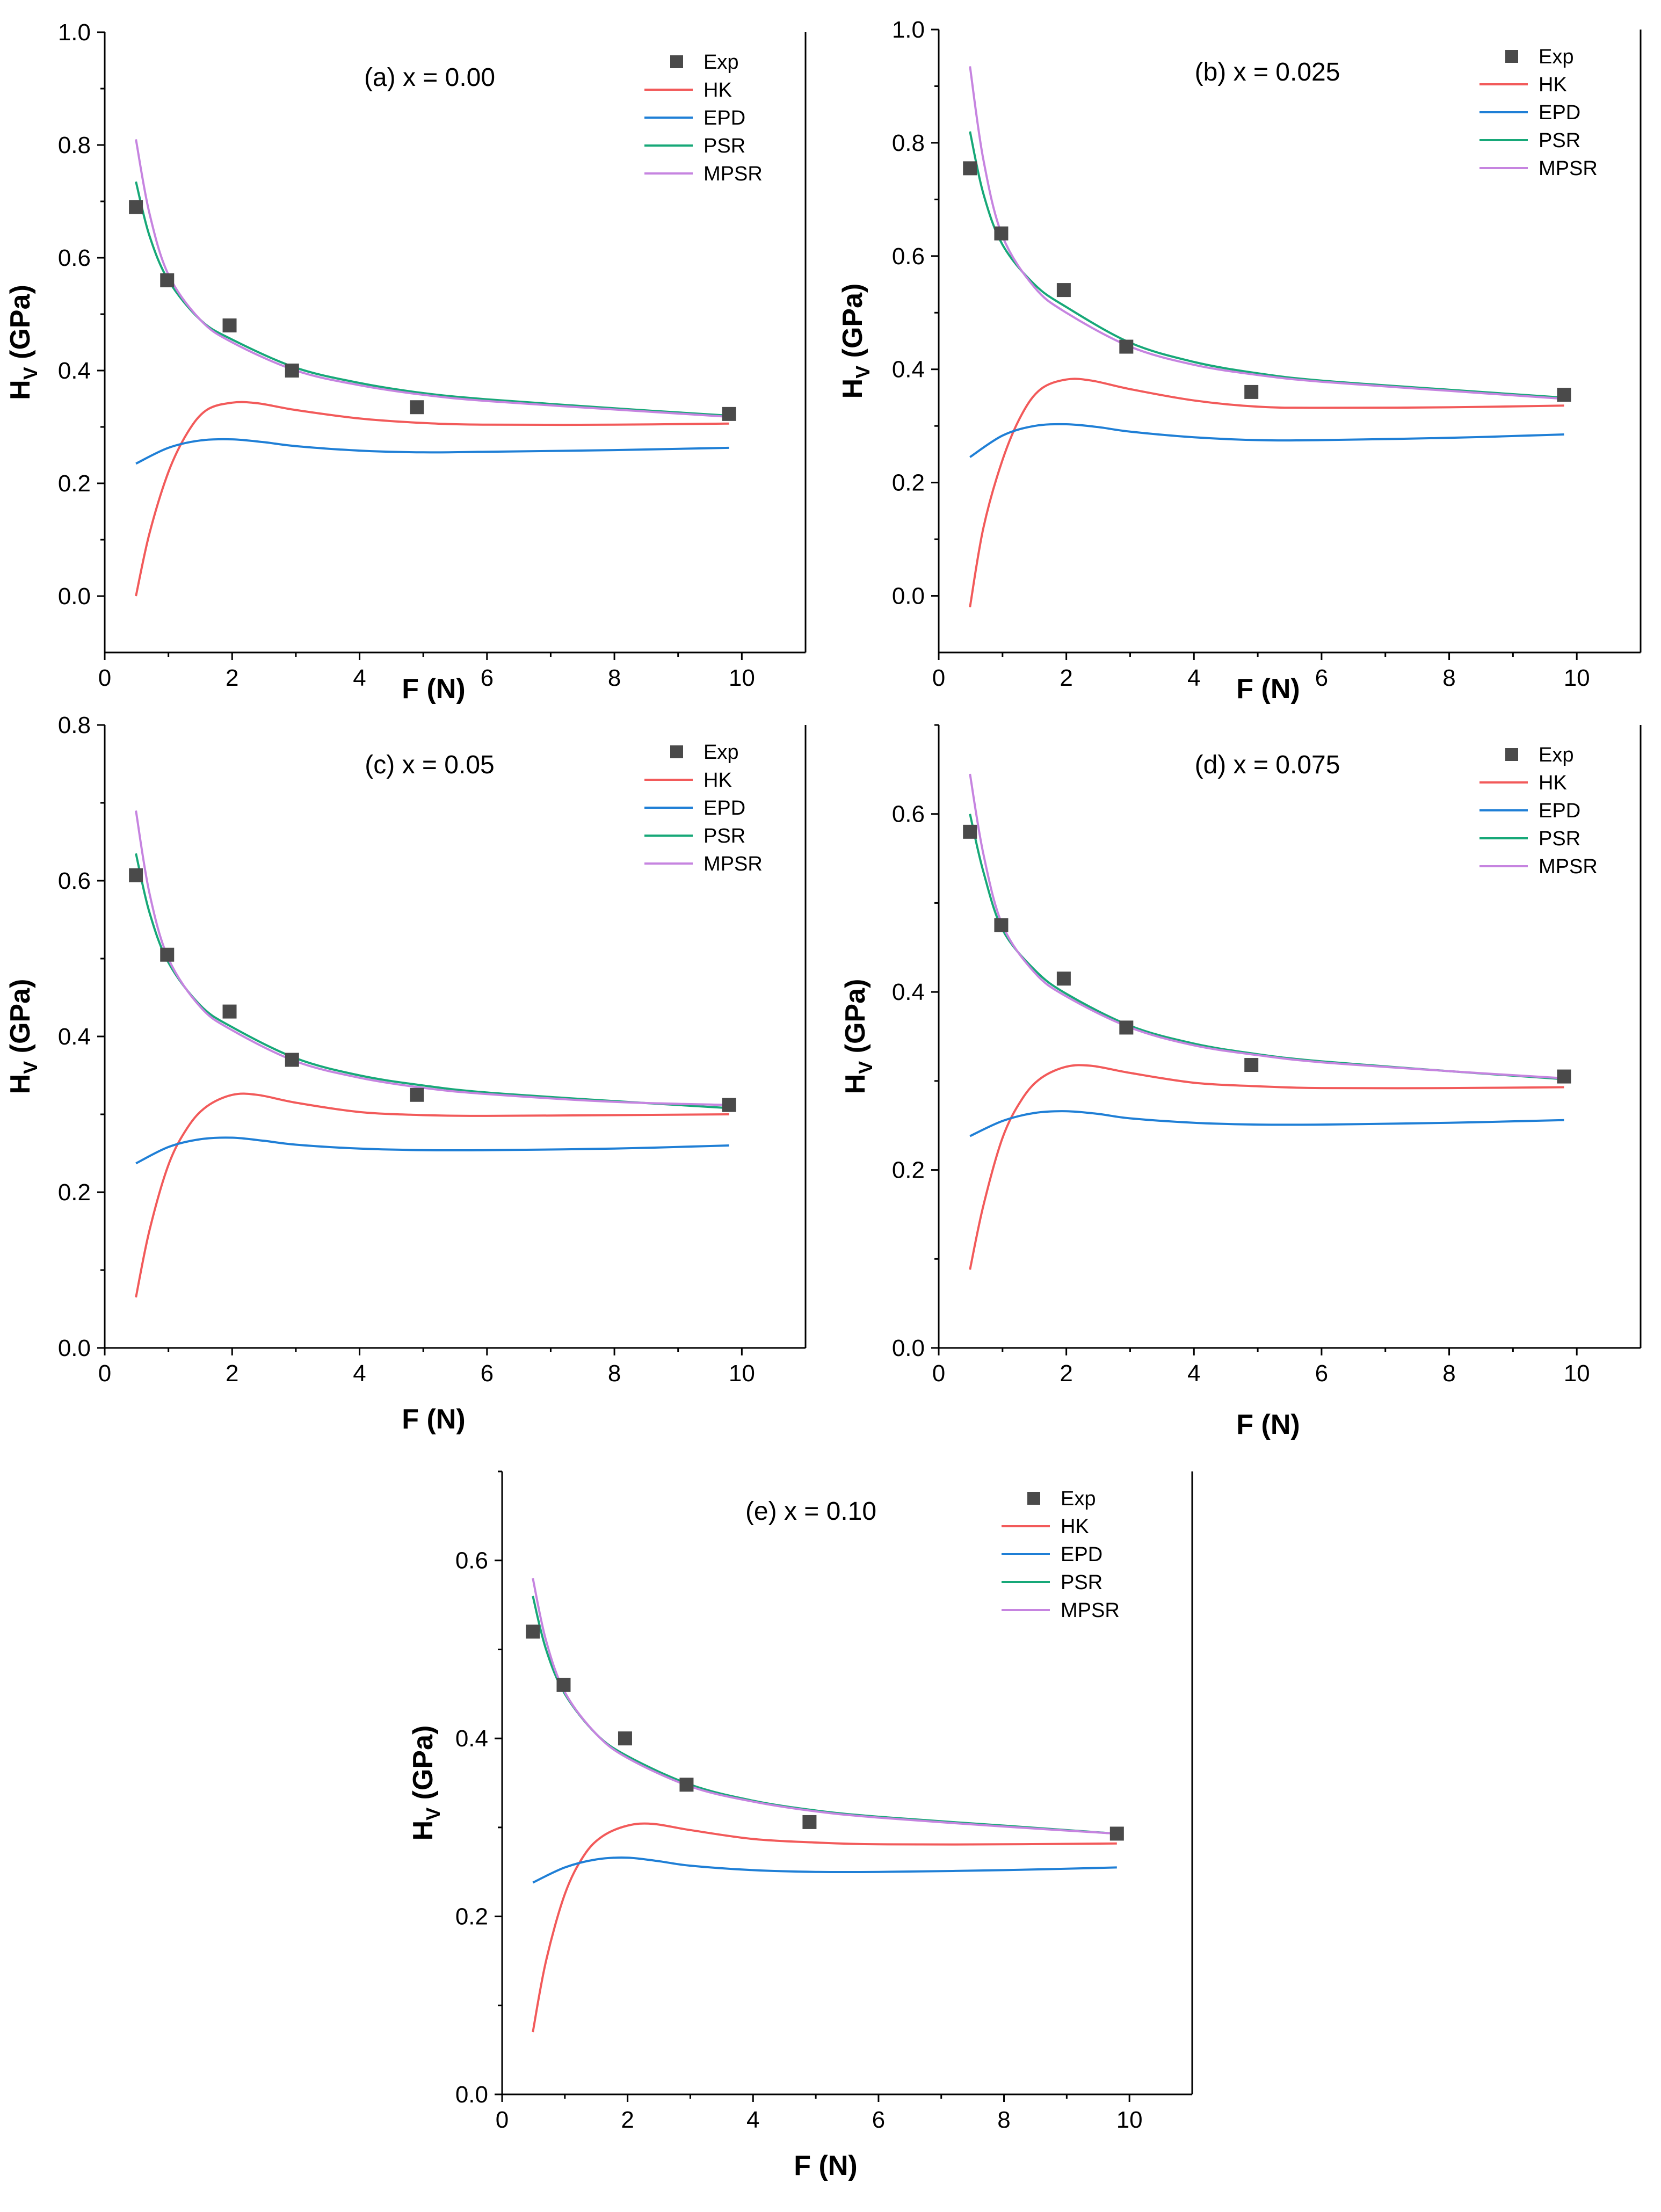 The image size is (1661, 2212). Describe the element at coordinates (811, 1512) in the screenshot. I see `panel-title: (e) x = 0.10` at that location.